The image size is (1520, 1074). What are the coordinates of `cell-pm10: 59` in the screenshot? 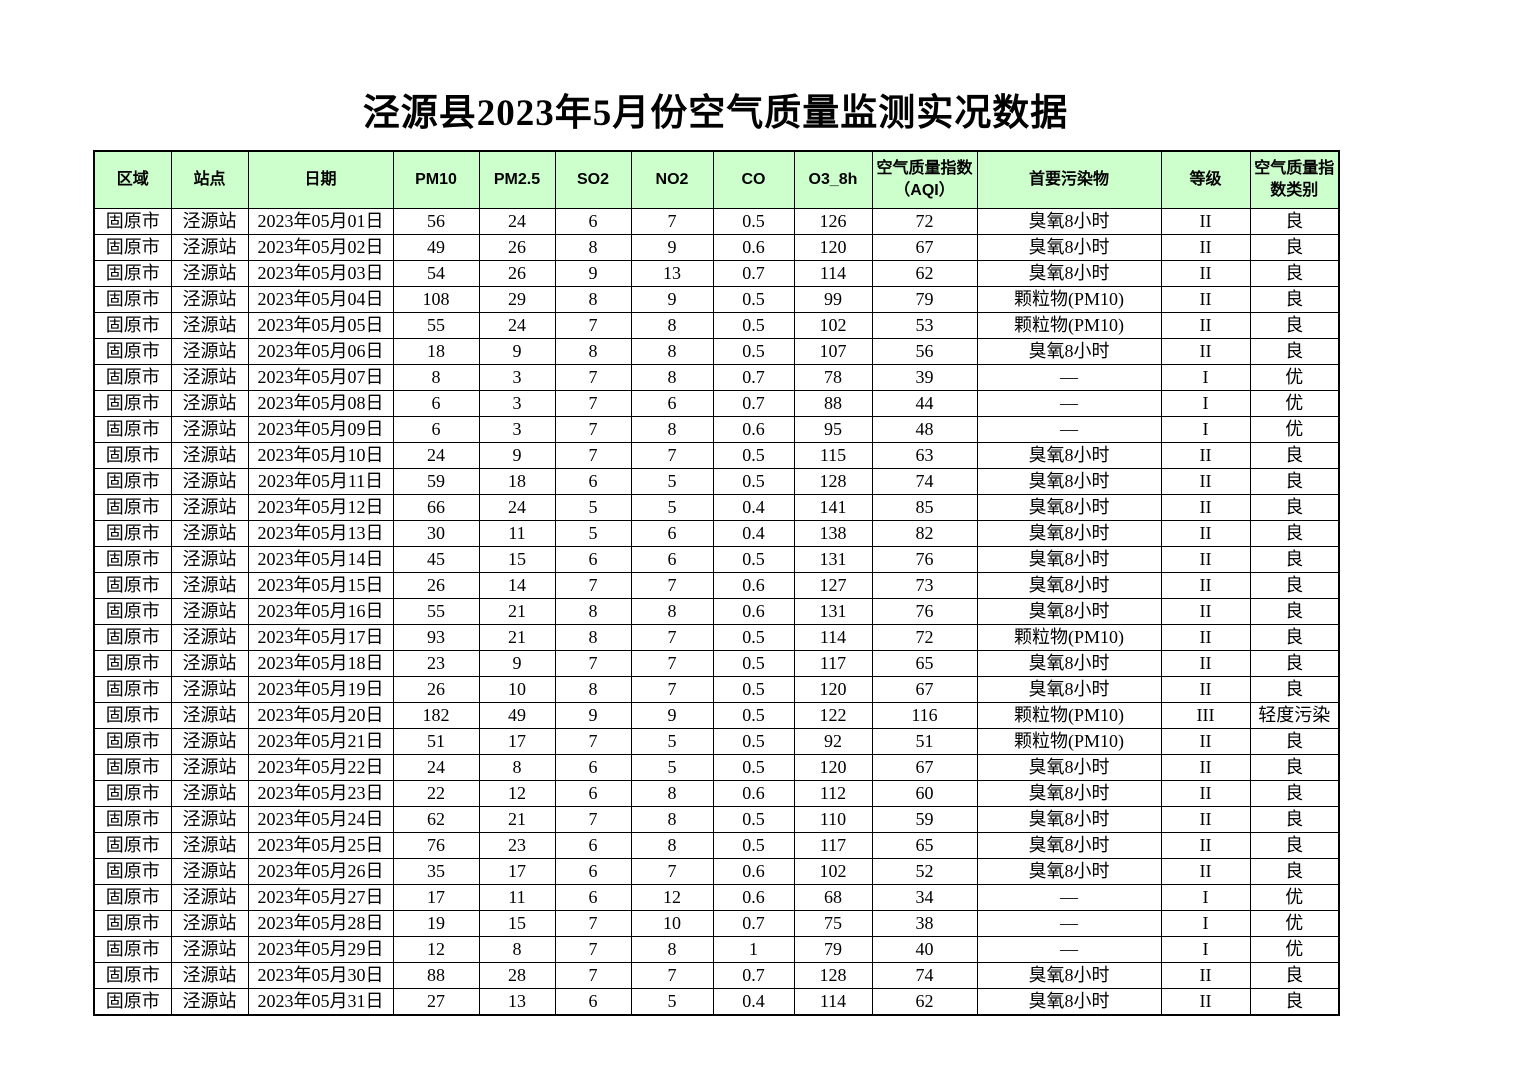 It's located at (436, 481).